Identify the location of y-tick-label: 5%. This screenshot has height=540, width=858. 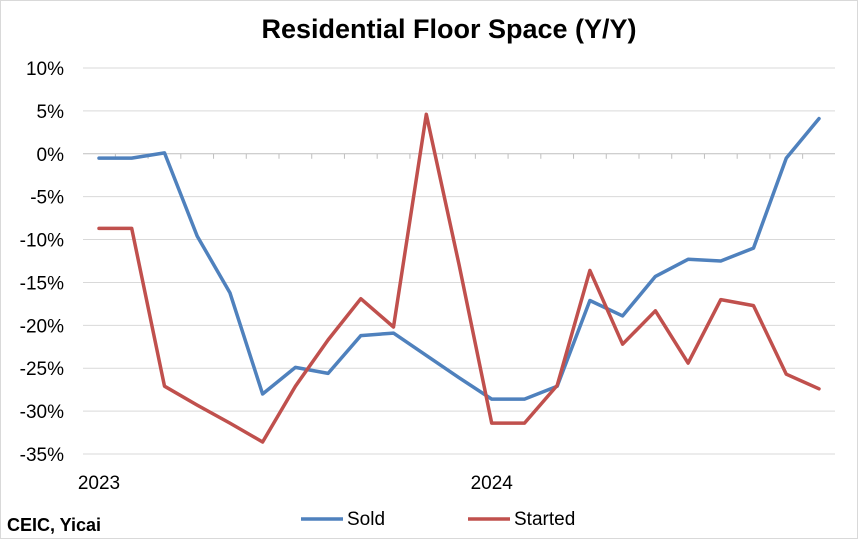
(51, 112).